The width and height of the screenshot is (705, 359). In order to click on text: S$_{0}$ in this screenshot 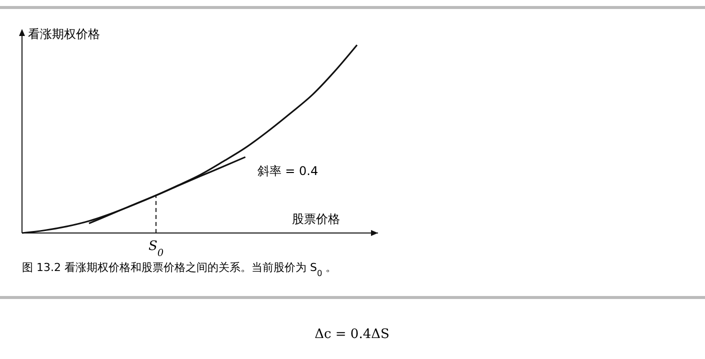, I will do `click(156, 248)`.